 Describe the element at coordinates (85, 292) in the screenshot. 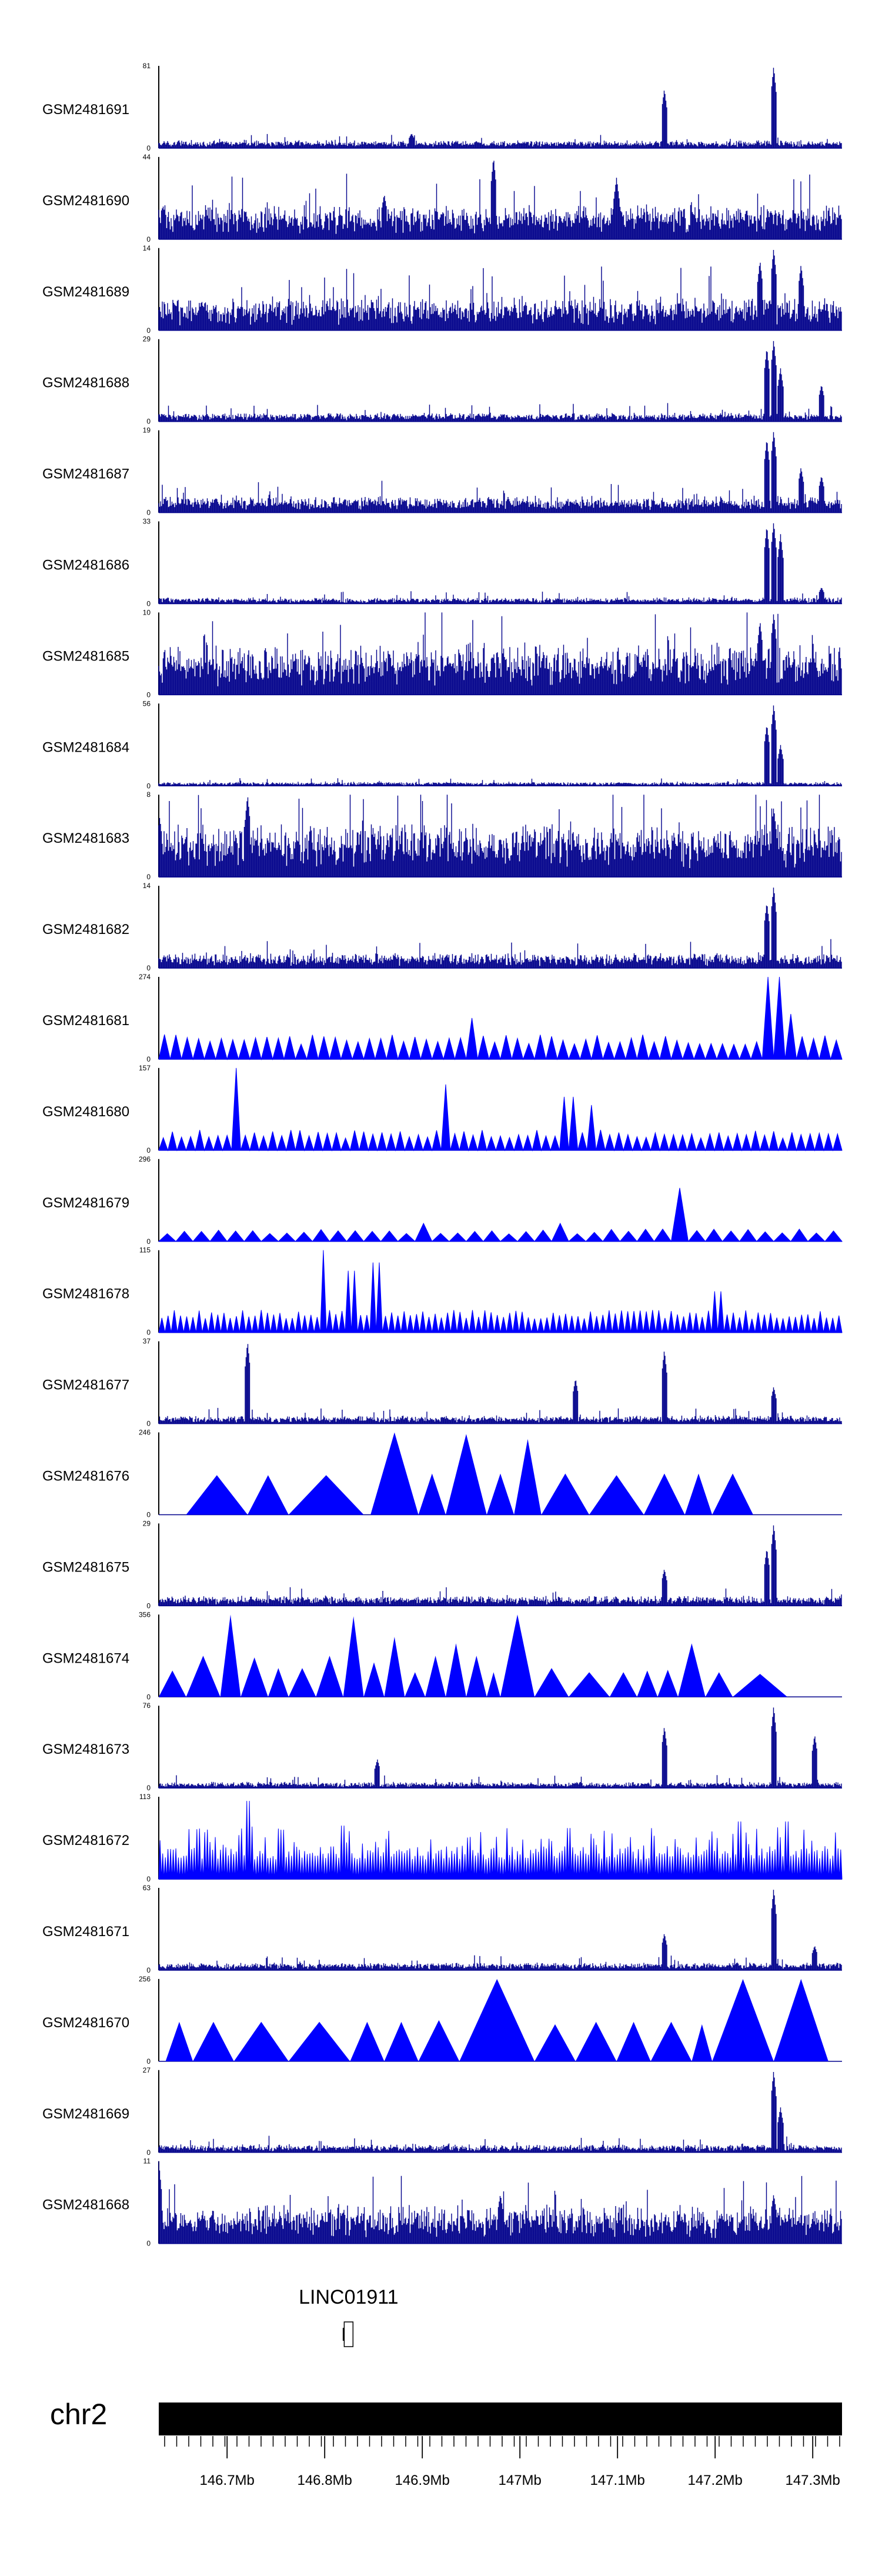

I see `track-label: GSM2481689` at that location.